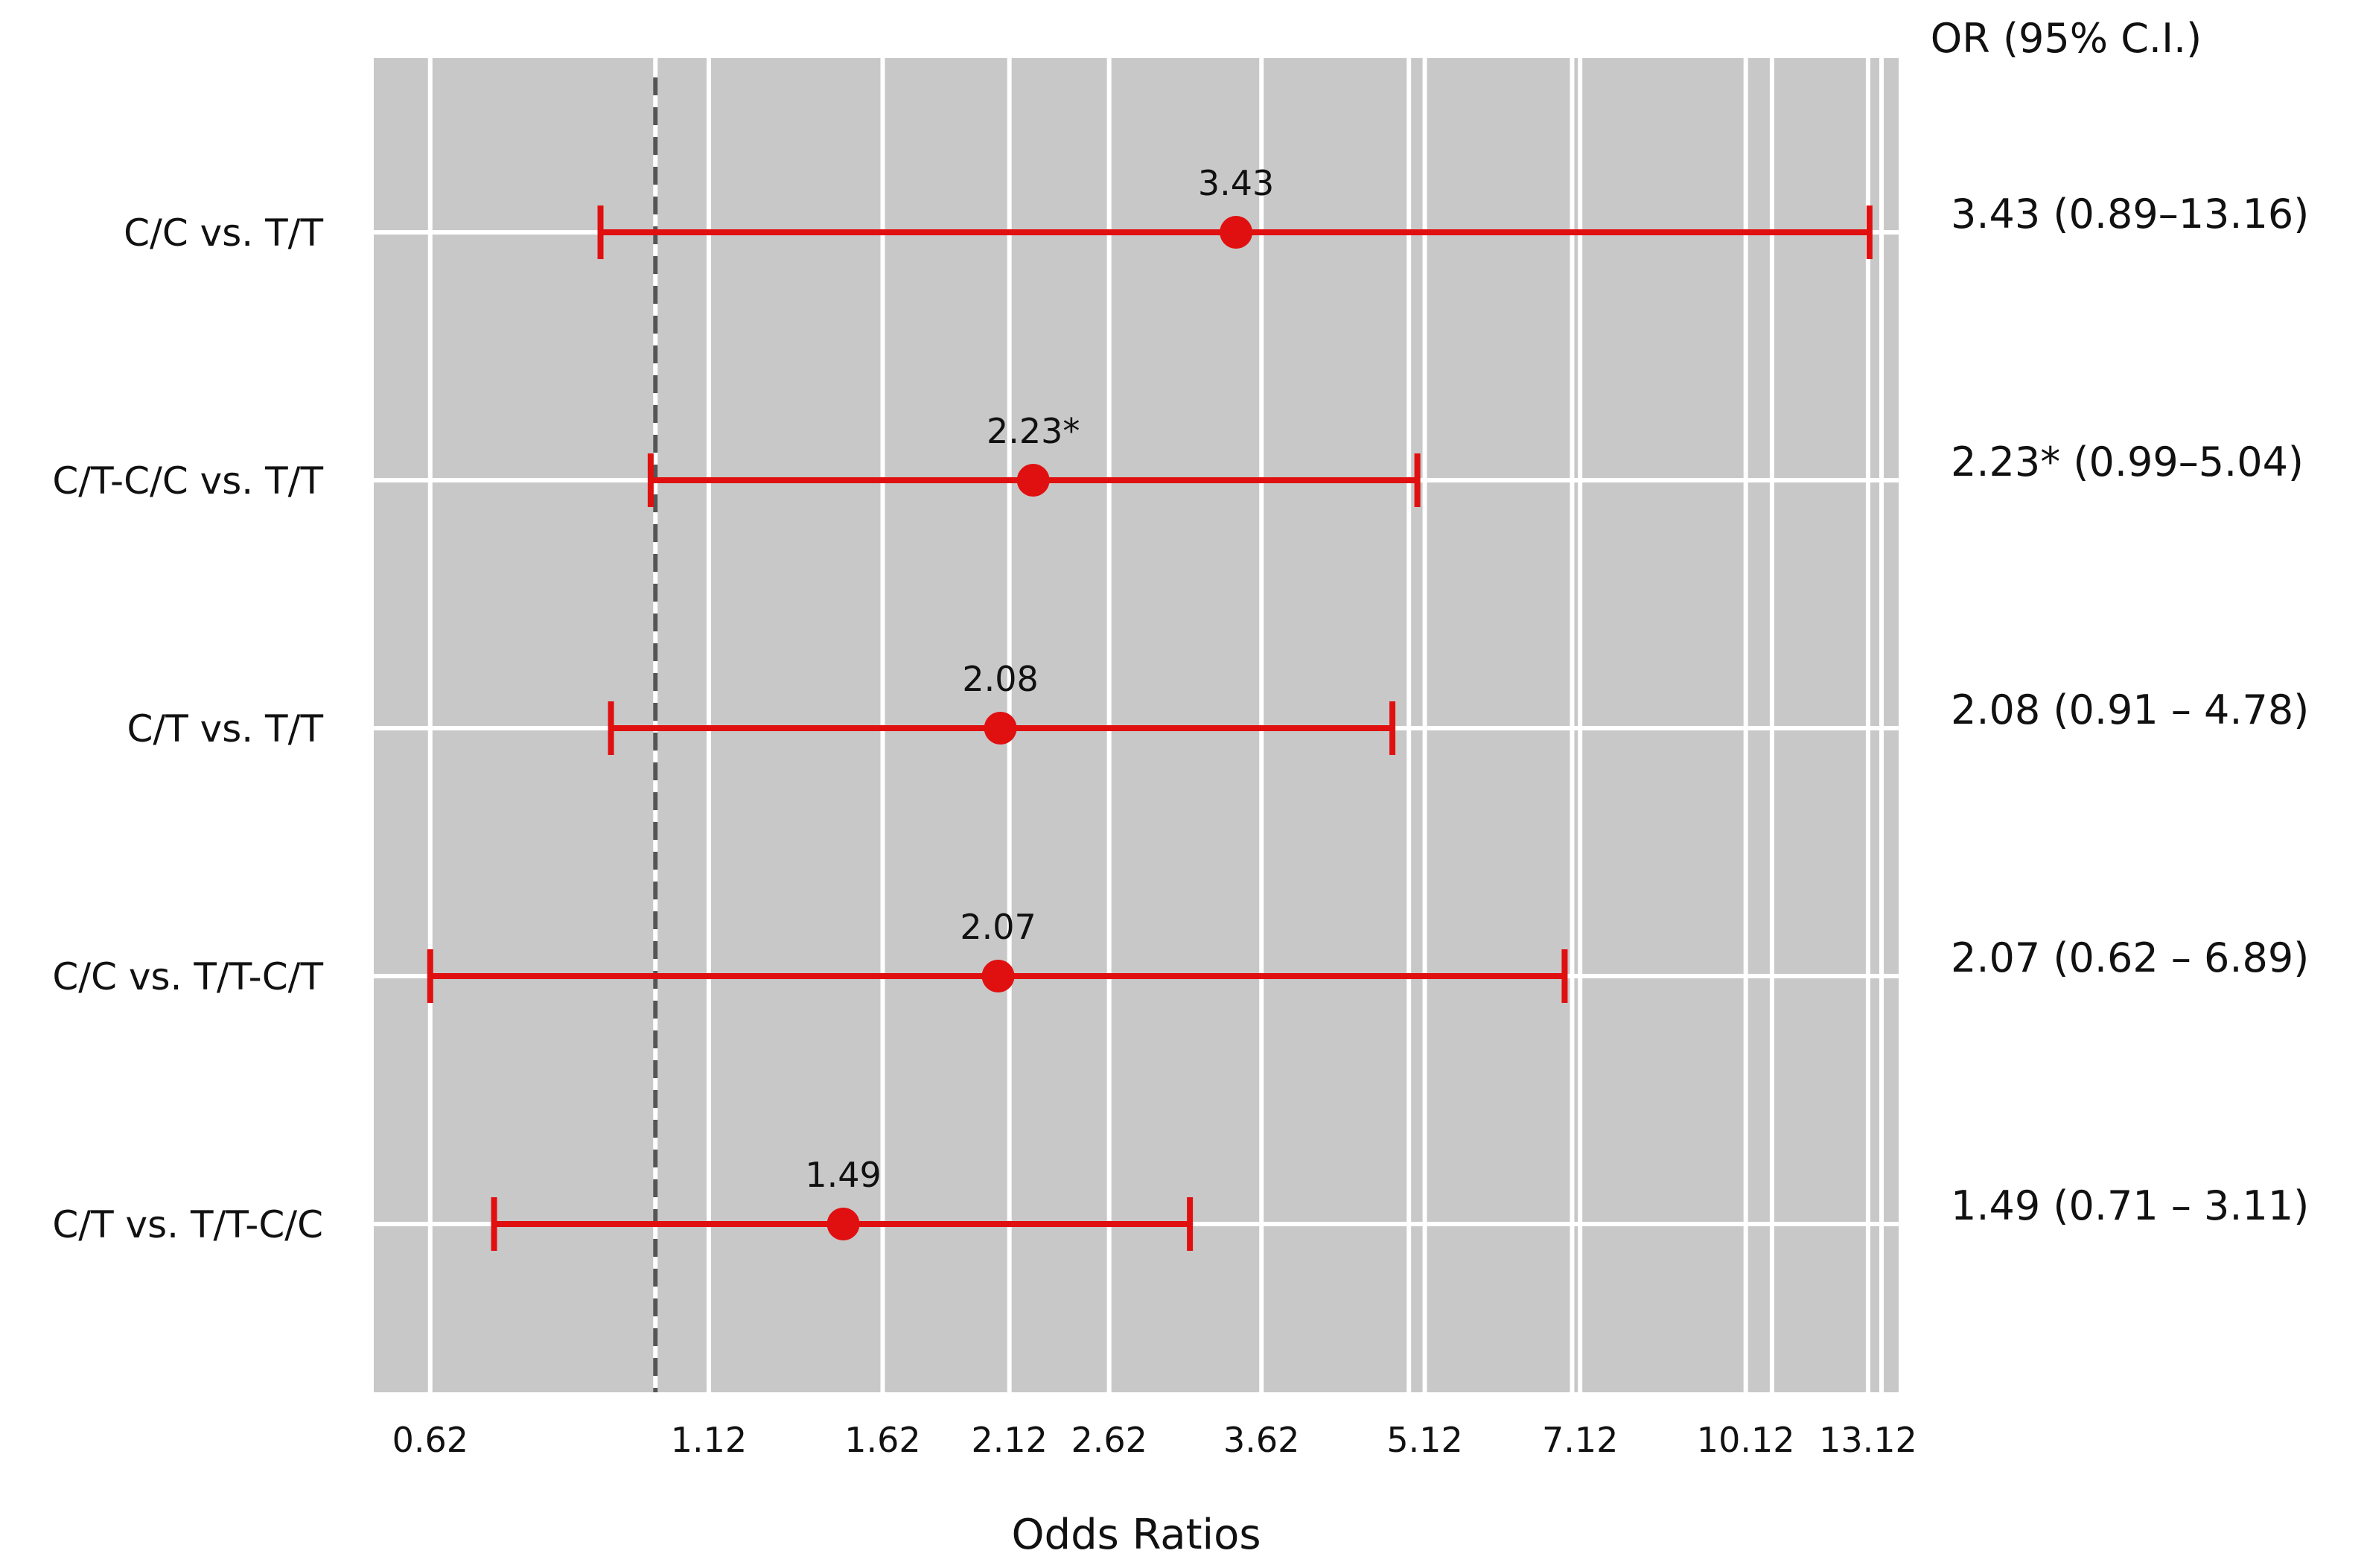  I want to click on ci-text: 2.07 (0.62 – 6.89), so click(2130, 957).